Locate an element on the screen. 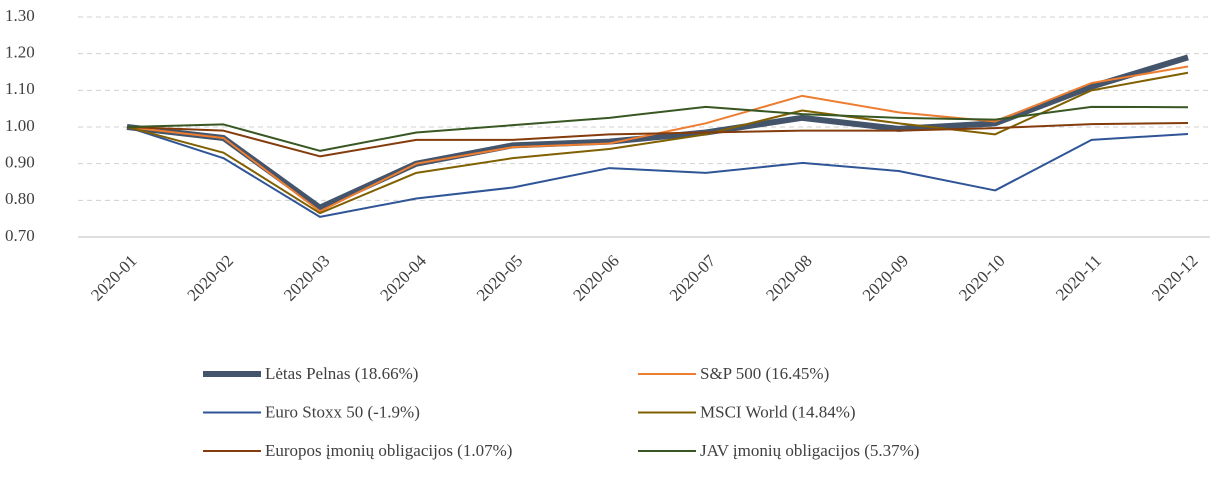 The height and width of the screenshot is (478, 1225). legend-label: Euro Stoxx 50 (-1.9%) is located at coordinates (342, 411).